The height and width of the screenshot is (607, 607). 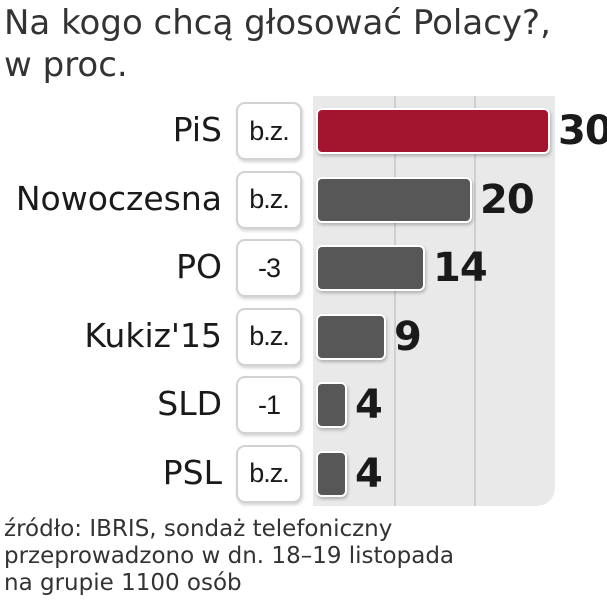 What do you see at coordinates (303, 336) in the screenshot?
I see `bar-row: Kukiz'15 b.z. 9` at bounding box center [303, 336].